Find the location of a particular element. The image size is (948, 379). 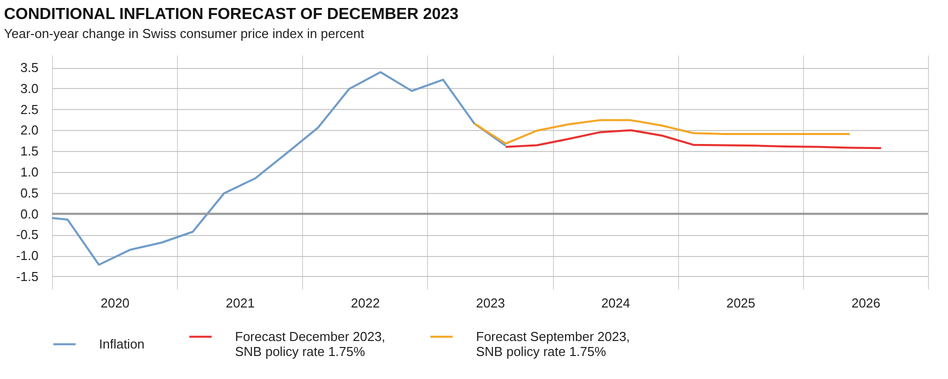

y-tick-label: 2.5 is located at coordinates (29, 109).